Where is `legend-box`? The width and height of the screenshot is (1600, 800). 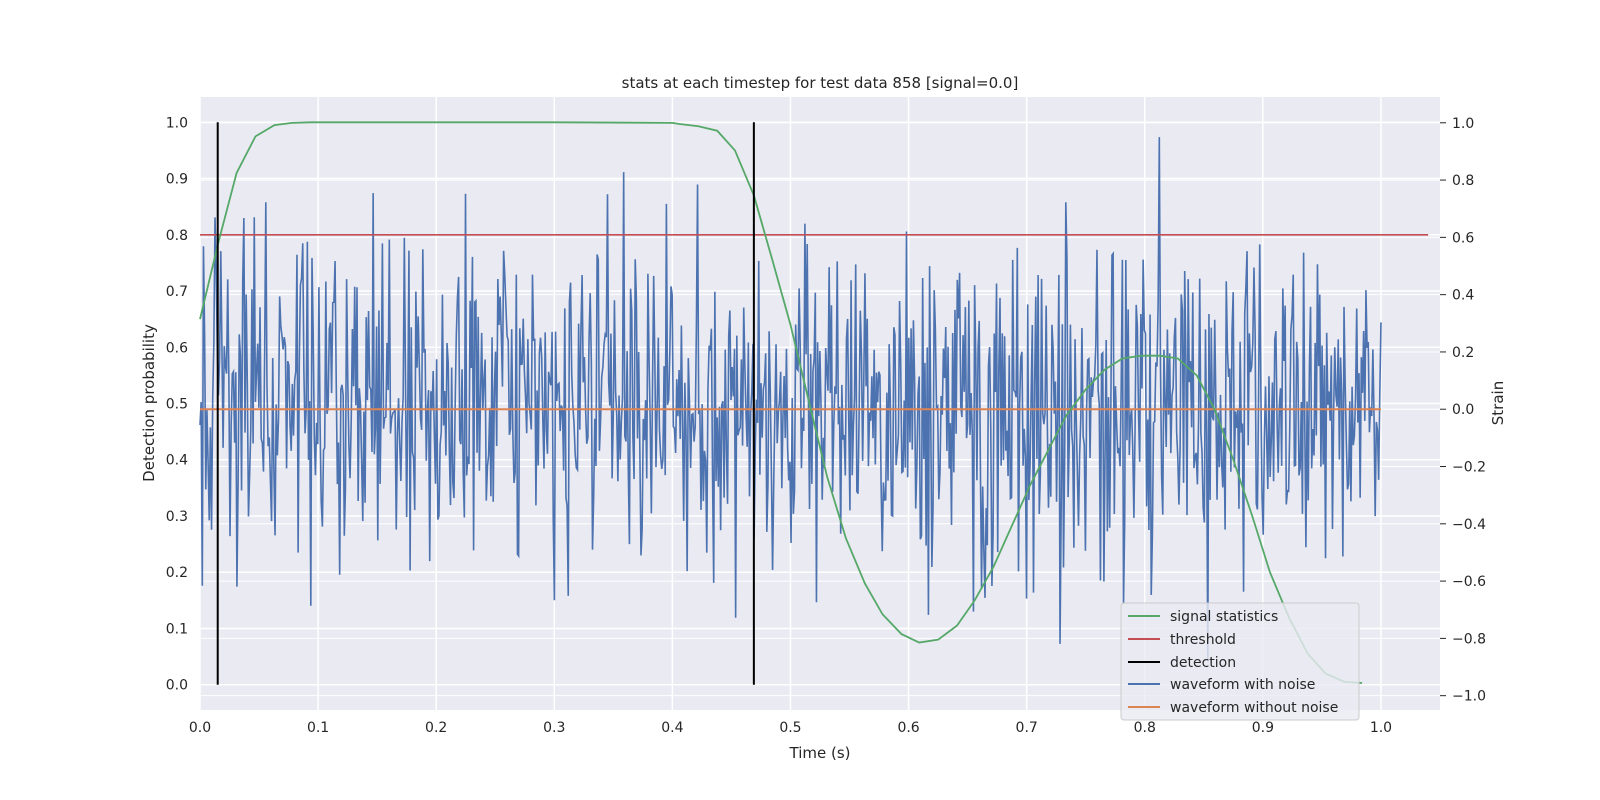 legend-box is located at coordinates (1240, 661).